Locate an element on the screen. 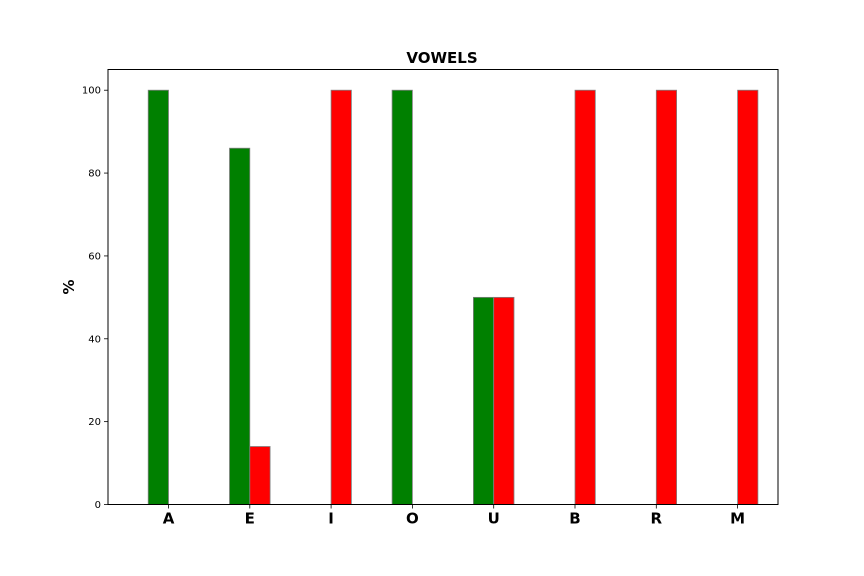 The image size is (864, 576). x-tick-label-r: R is located at coordinates (657, 519).